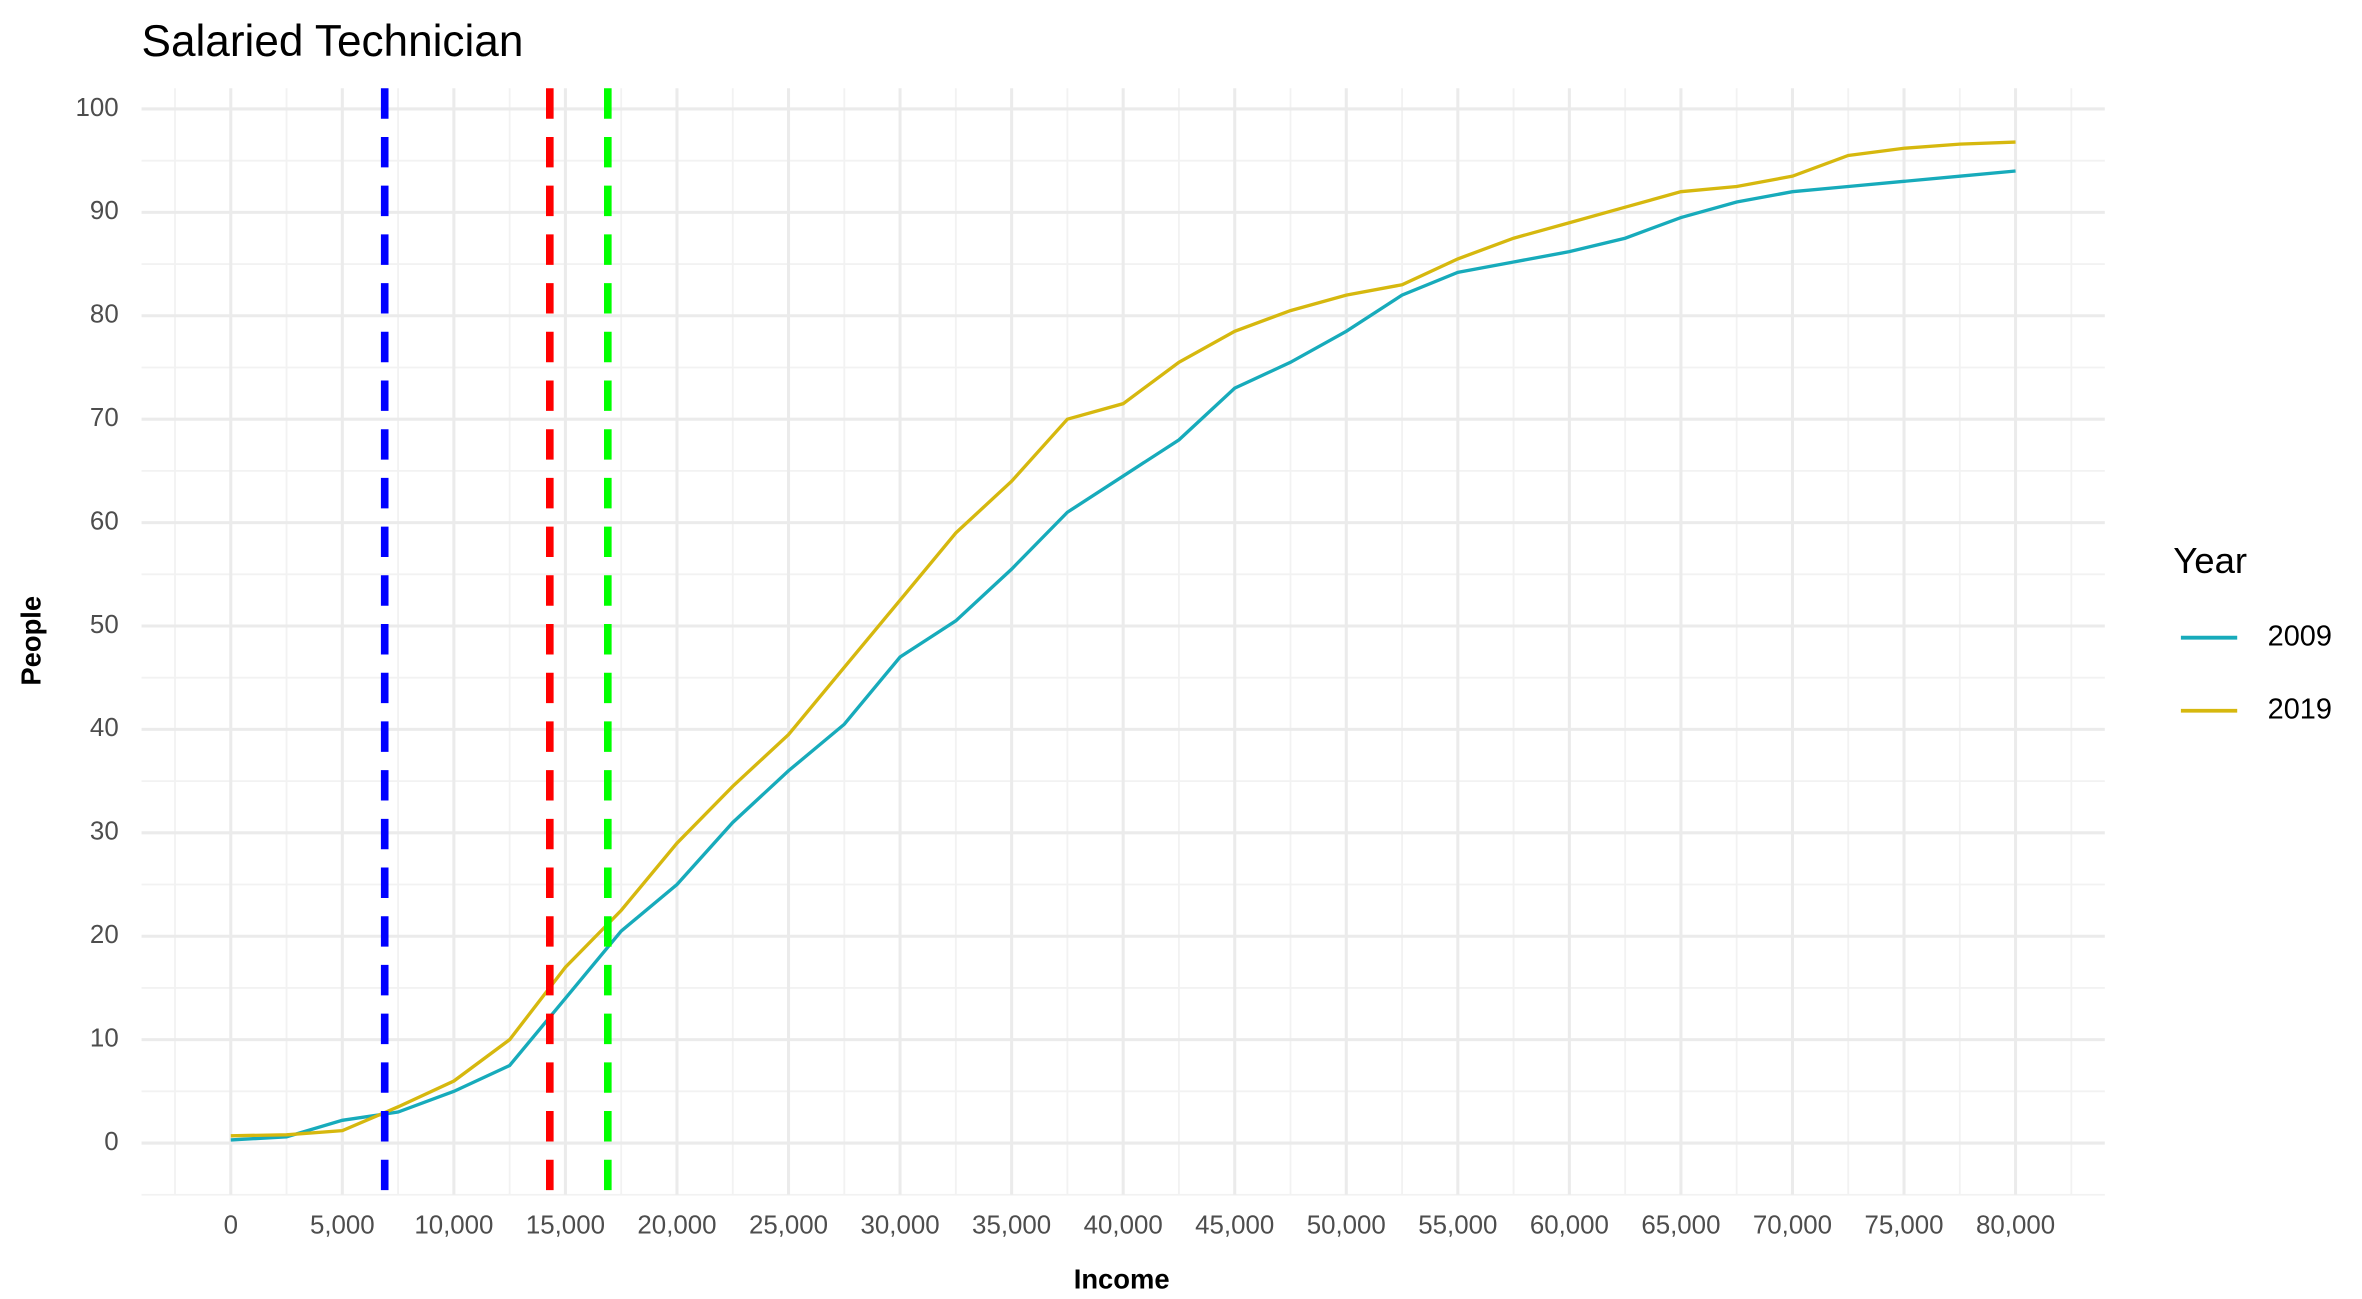 Image resolution: width=2362 pixels, height=1299 pixels. I want to click on y-tick-label: 20, so click(104, 935).